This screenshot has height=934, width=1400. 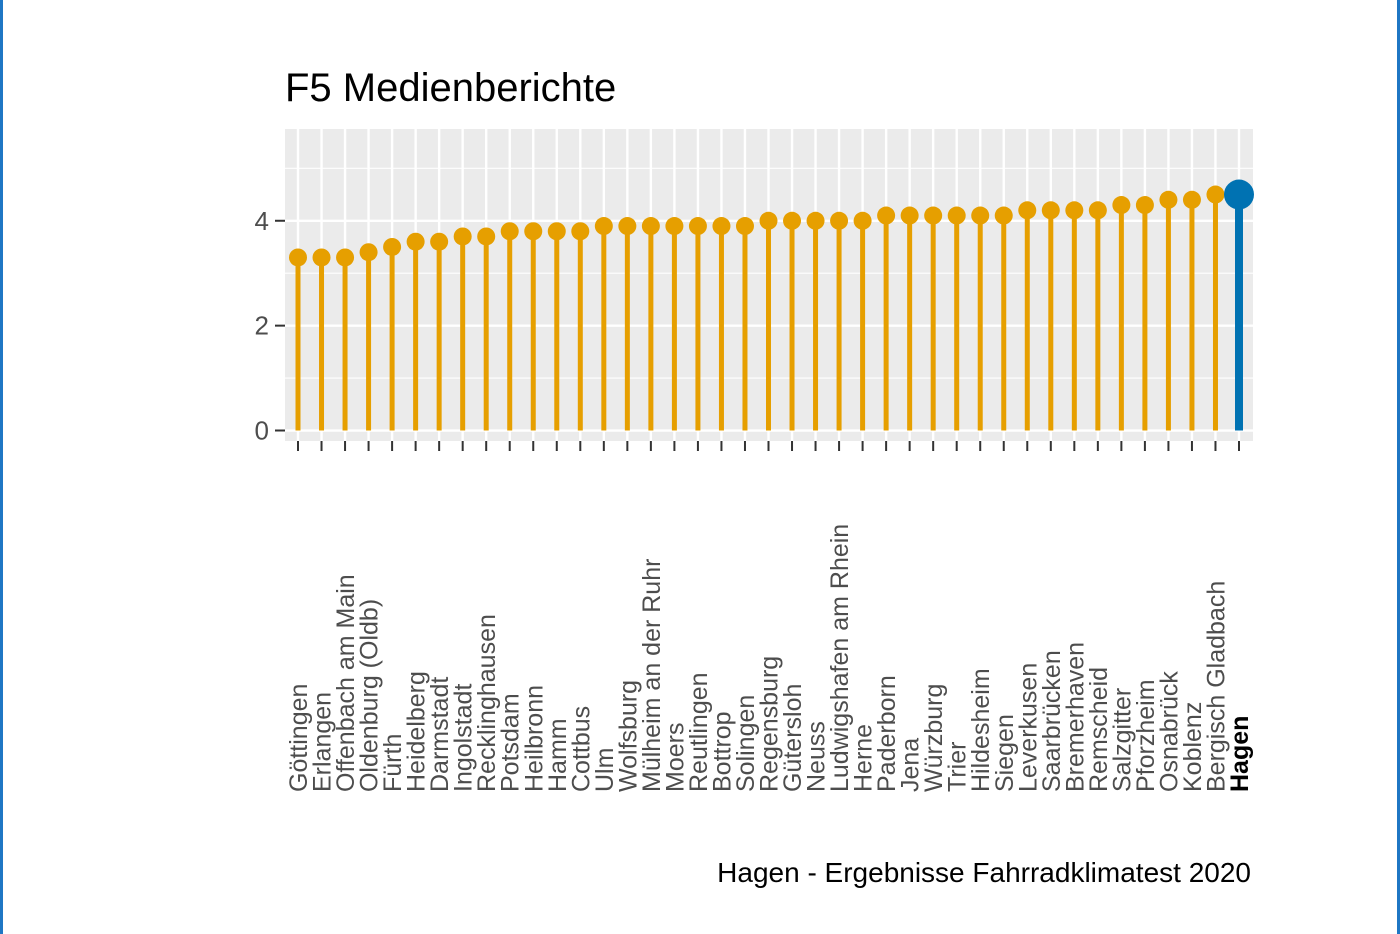 I want to click on x-tick-label: Jena, so click(x=911, y=765).